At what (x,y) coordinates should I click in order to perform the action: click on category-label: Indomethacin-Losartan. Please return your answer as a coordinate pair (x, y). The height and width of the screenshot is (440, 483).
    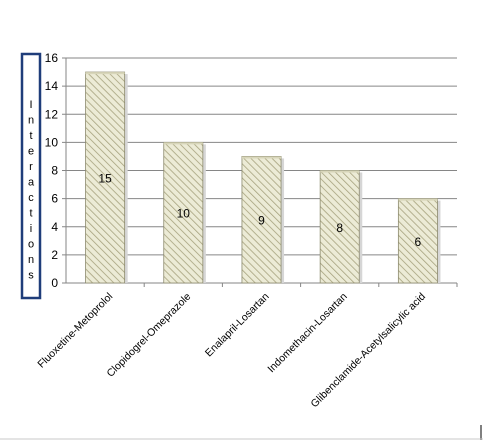
    Looking at the image, I should click on (307, 333).